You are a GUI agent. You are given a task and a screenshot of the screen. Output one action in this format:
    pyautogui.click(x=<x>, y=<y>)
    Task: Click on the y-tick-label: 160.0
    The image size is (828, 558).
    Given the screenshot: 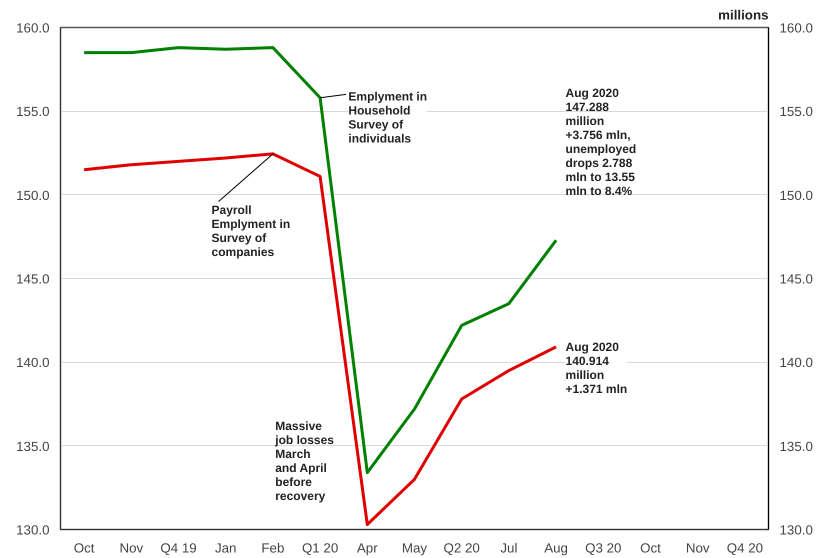 What is the action you would take?
    pyautogui.click(x=33, y=28)
    